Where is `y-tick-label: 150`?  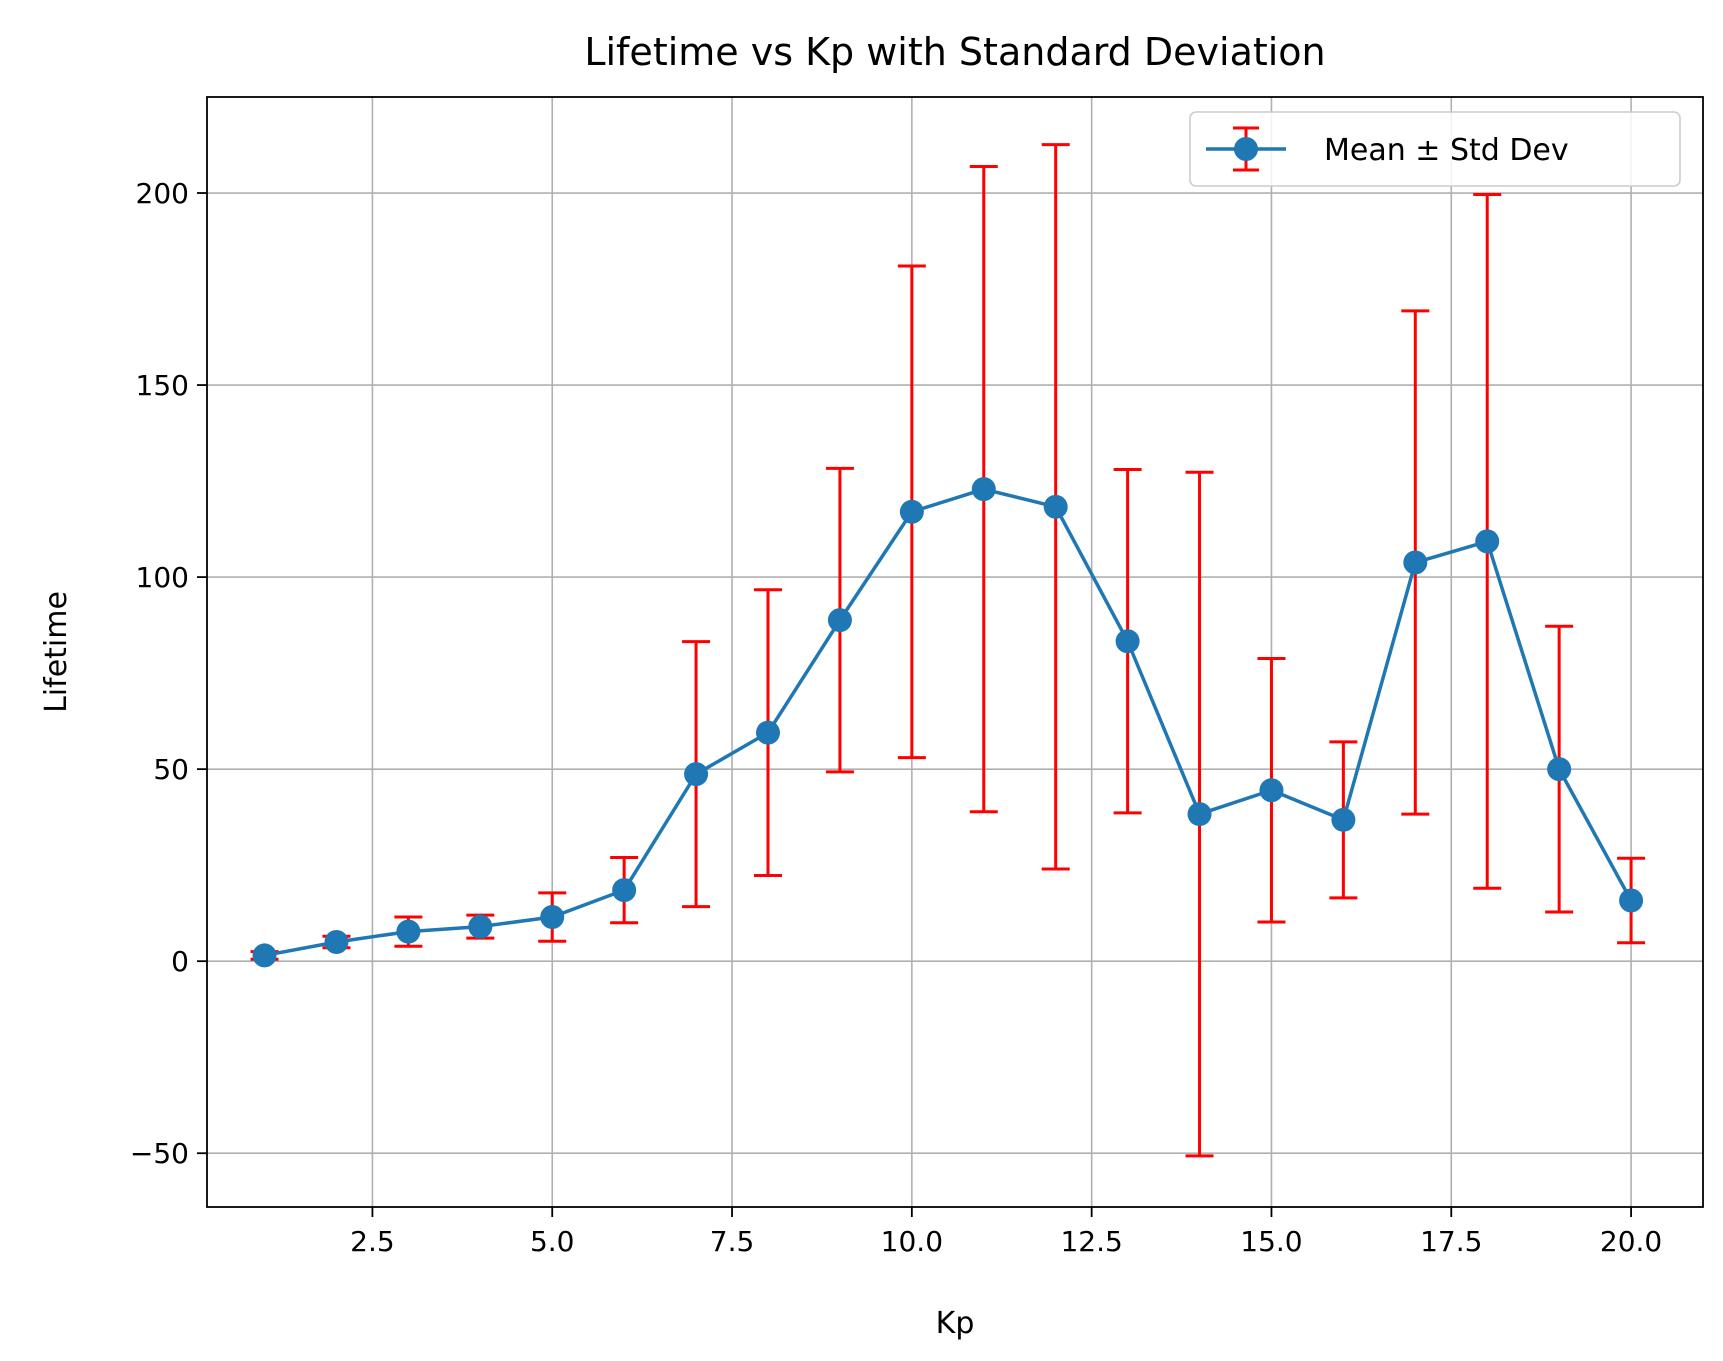
y-tick-label: 150 is located at coordinates (162, 385).